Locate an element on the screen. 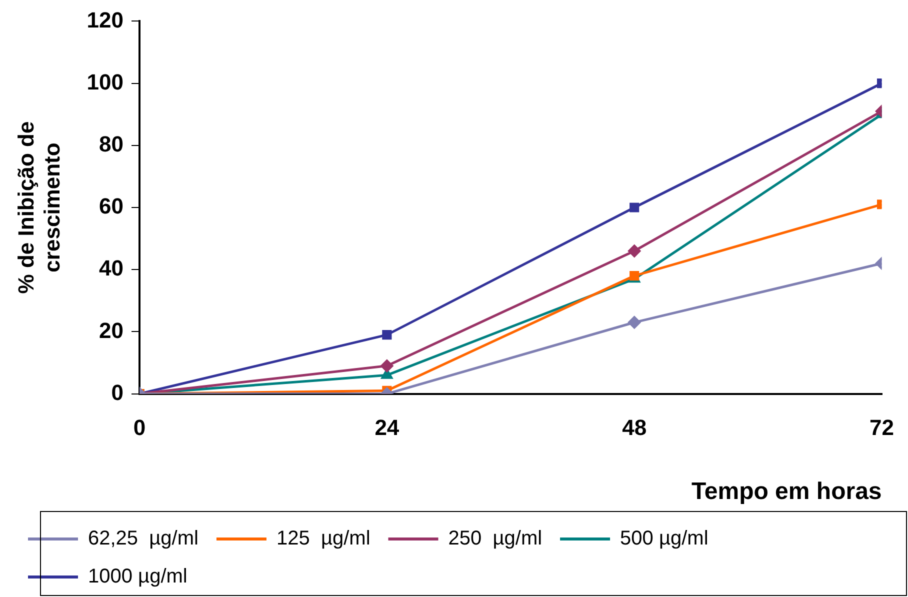 The height and width of the screenshot is (597, 908). legend-label: 1000 µg/ml is located at coordinates (138, 577).